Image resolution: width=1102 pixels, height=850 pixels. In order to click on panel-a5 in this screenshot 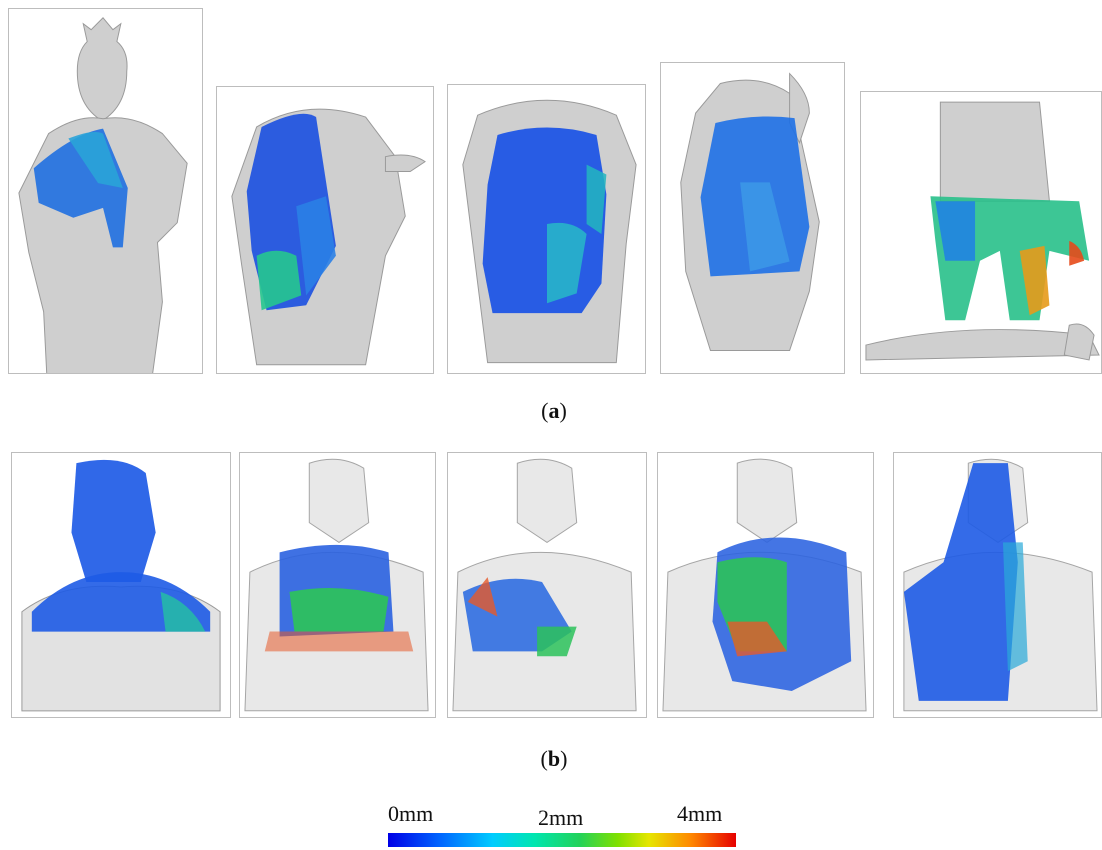, I will do `click(981, 232)`.